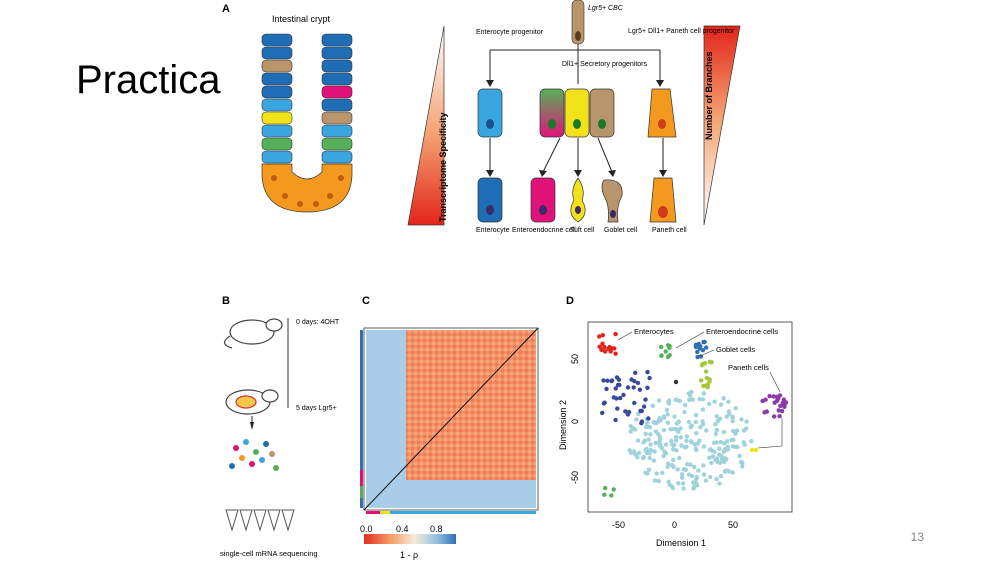 The image size is (1000, 563). What do you see at coordinates (748, 367) in the screenshot?
I see `svg-text: Paneth cells` at bounding box center [748, 367].